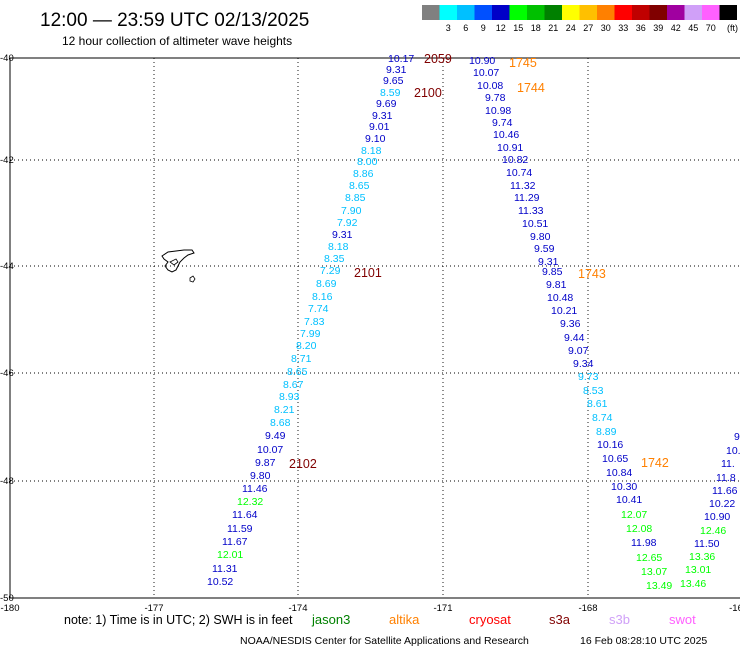 This screenshot has width=740, height=655. I want to click on wave-height-label: 8.74, so click(602, 418).